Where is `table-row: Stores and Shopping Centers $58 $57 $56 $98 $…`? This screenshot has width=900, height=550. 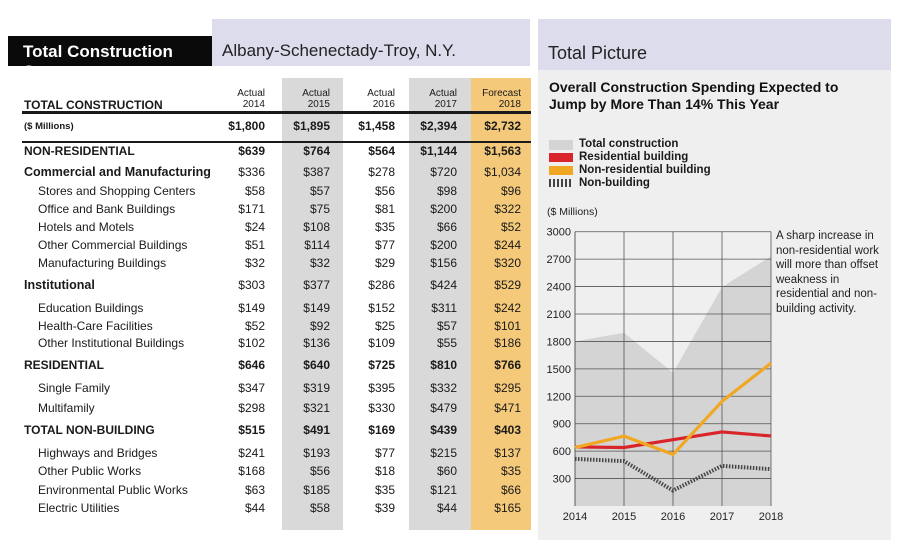
table-row: Stores and Shopping Centers $58 $57 $56 $98 $… is located at coordinates (265, 192).